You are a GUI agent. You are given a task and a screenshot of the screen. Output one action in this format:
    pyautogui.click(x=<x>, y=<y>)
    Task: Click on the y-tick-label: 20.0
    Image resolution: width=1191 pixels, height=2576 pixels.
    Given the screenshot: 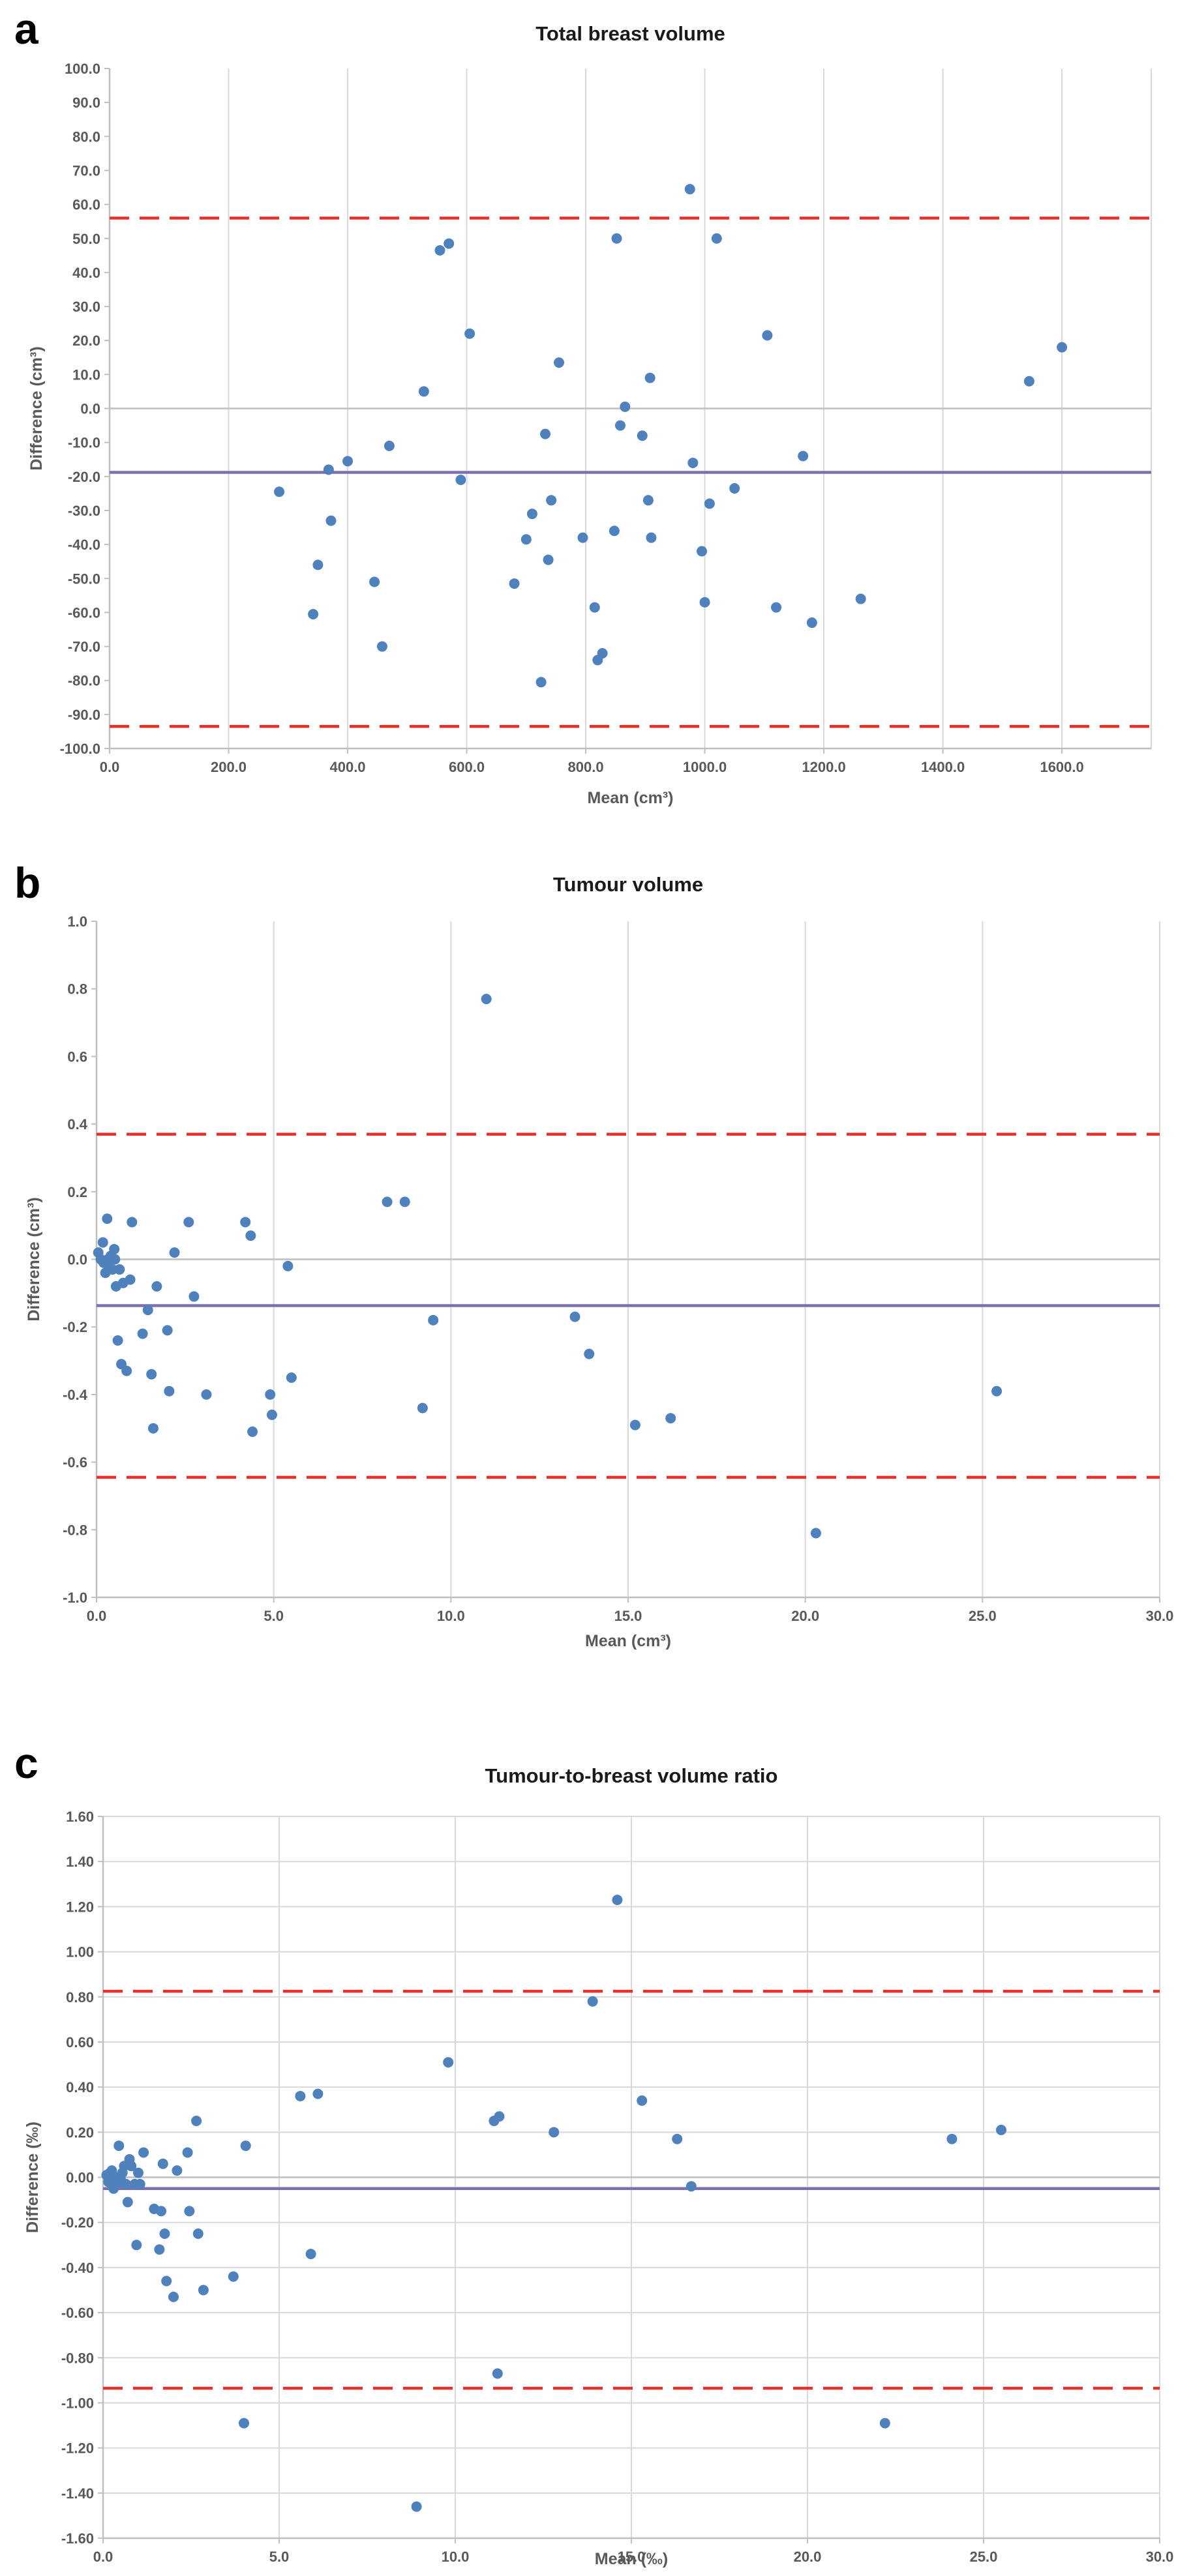 What is the action you would take?
    pyautogui.click(x=86, y=341)
    